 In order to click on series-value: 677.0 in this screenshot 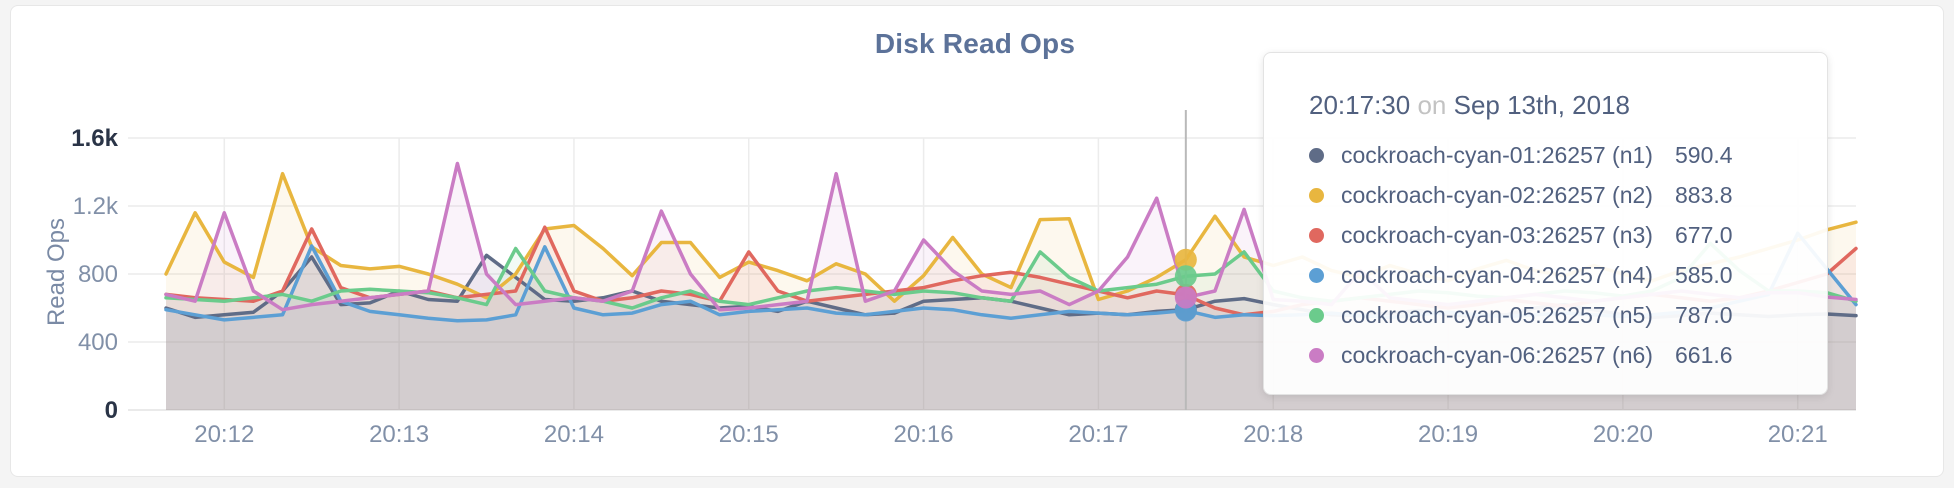, I will do `click(1704, 234)`.